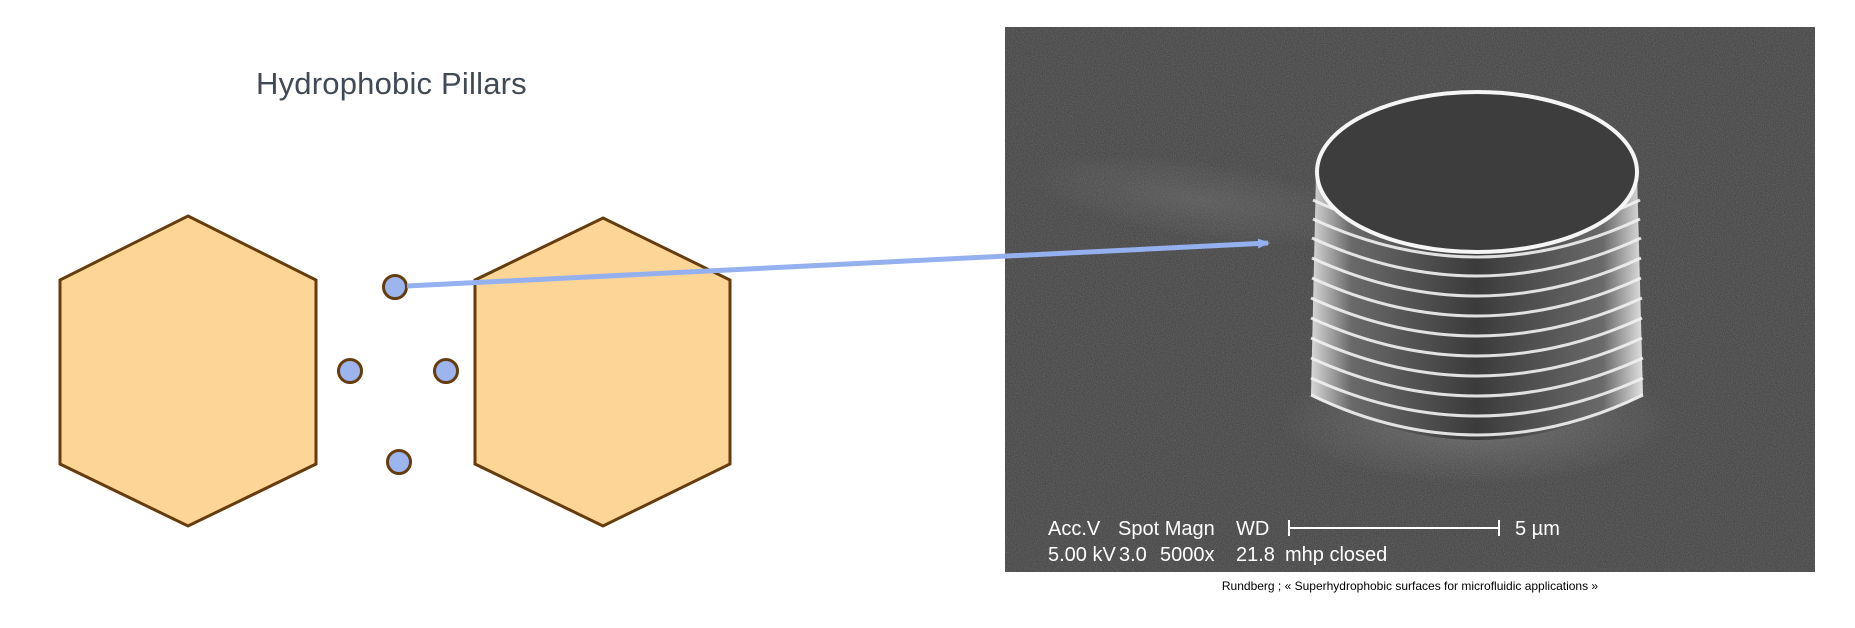 Image resolution: width=1855 pixels, height=628 pixels. Describe the element at coordinates (446, 371) in the screenshot. I see `pillar-circle-right` at that location.